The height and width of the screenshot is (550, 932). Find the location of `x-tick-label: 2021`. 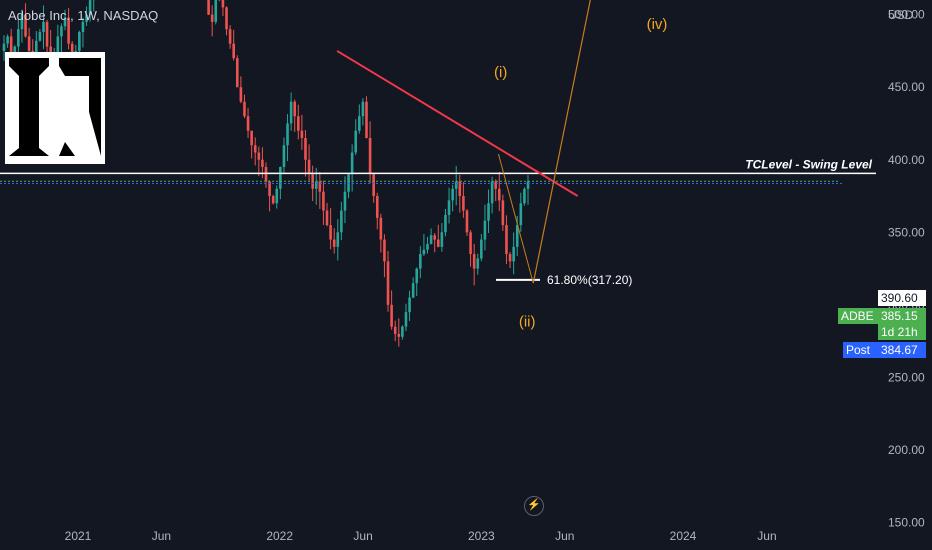

x-tick-label: 2021 is located at coordinates (78, 536).